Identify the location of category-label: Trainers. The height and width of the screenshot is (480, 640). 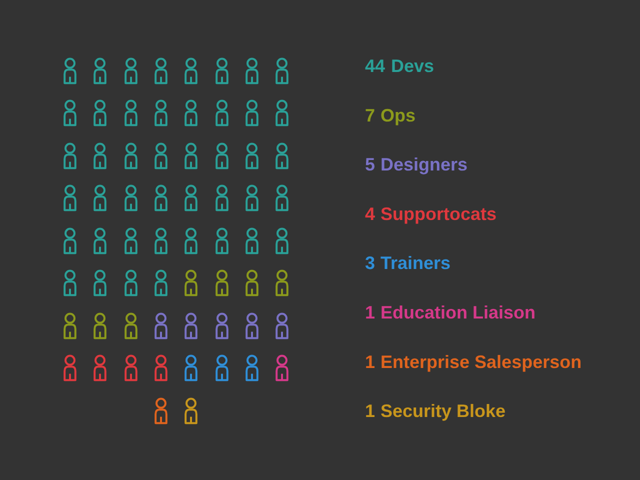
(415, 263).